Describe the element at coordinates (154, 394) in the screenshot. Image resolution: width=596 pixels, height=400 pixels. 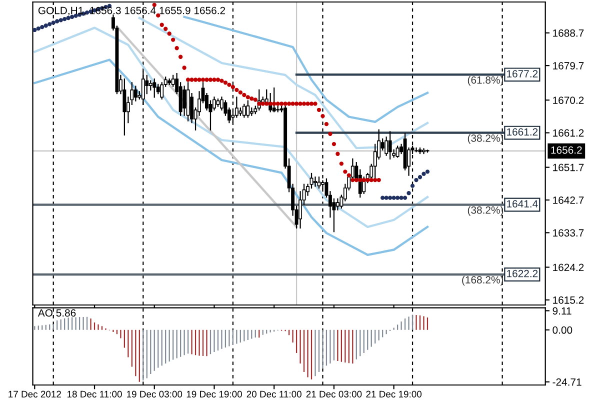
I see `x-tick-label: 19 Dec 03:00` at that location.